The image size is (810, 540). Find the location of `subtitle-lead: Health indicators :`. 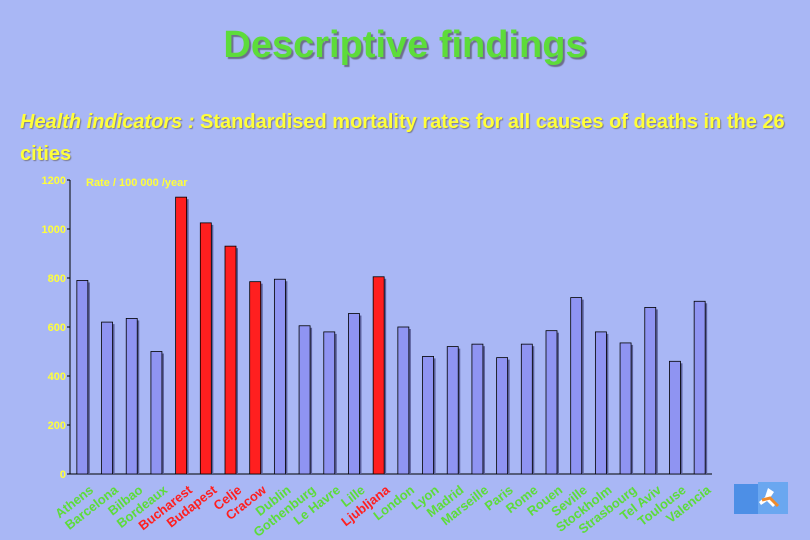

subtitle-lead: Health indicators : is located at coordinates (107, 122).